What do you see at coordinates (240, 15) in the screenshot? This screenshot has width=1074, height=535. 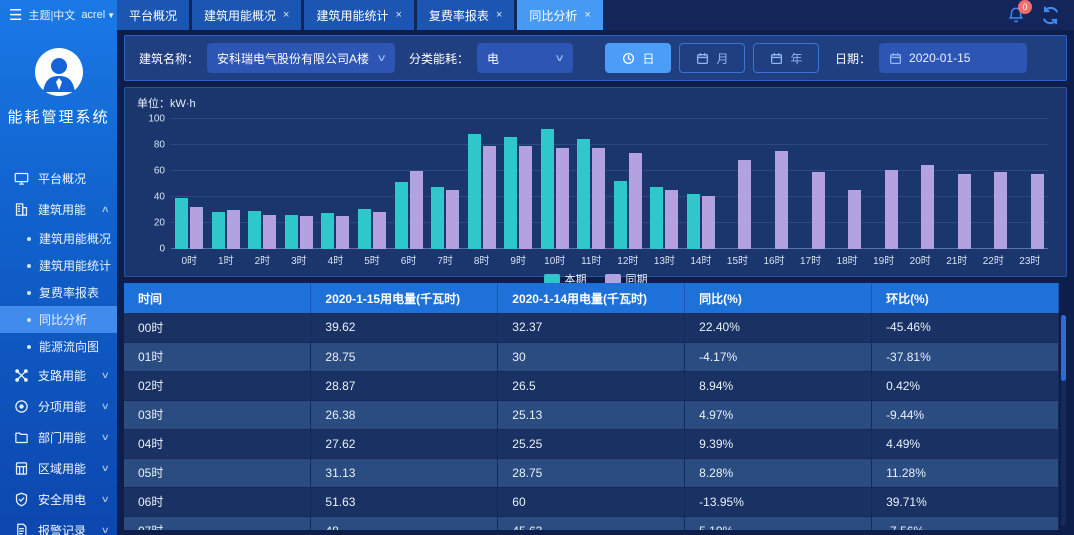 I see `tab-label: 建筑用能概况` at bounding box center [240, 15].